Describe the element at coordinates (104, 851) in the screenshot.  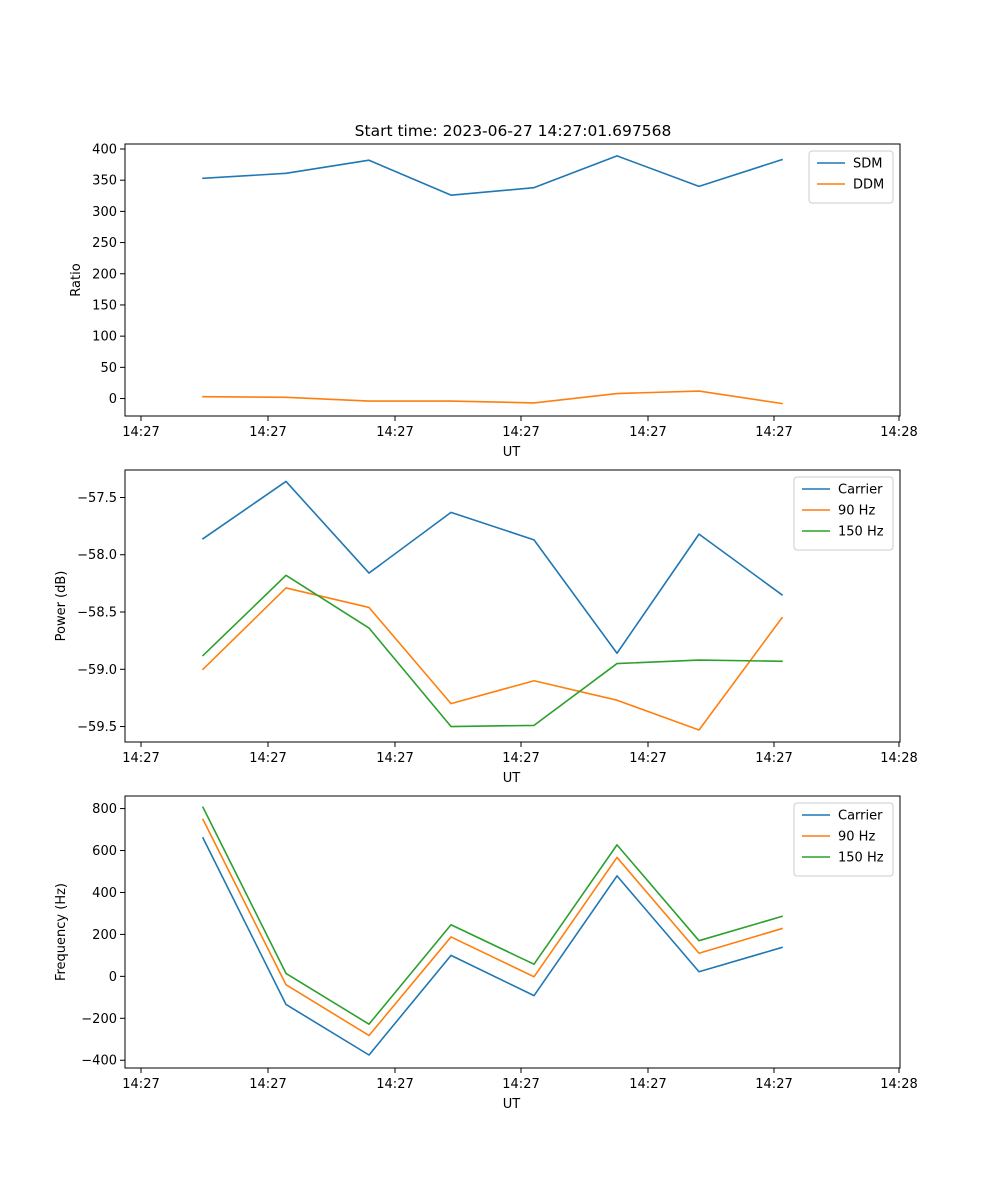
I see `y-tick-label: 600` at that location.